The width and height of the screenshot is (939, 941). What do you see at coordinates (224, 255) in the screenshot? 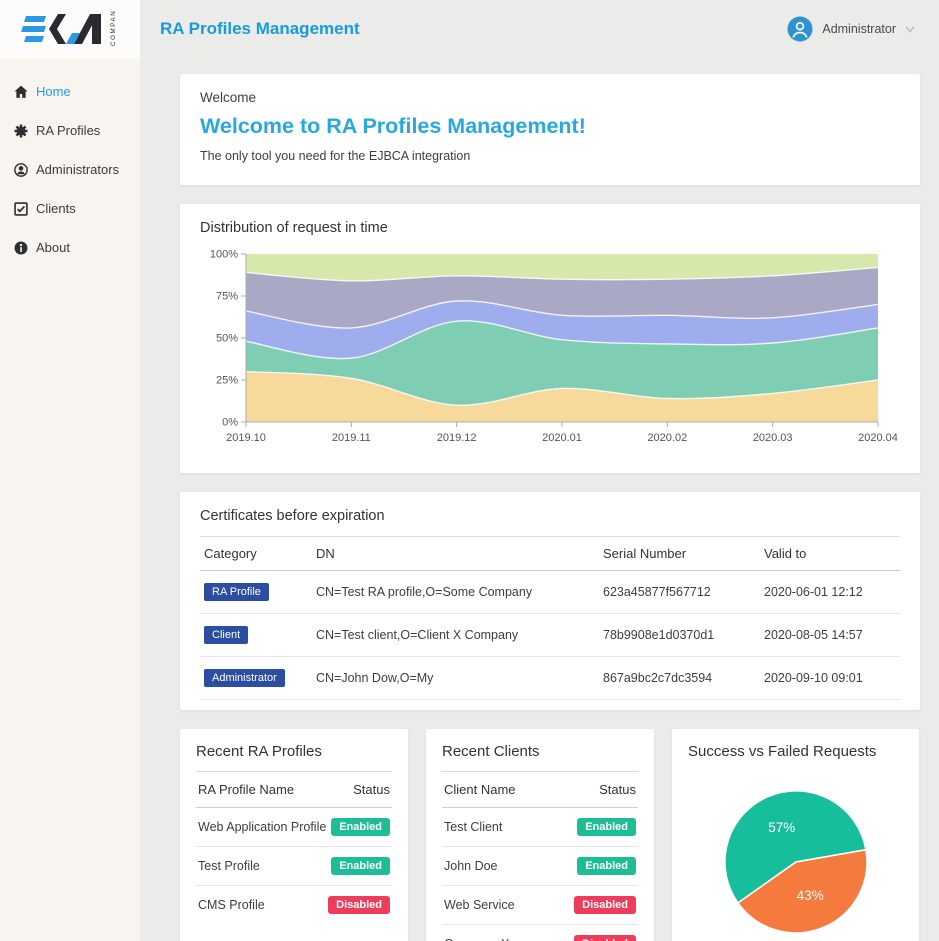
I see `svg-text: 100%` at bounding box center [224, 255].